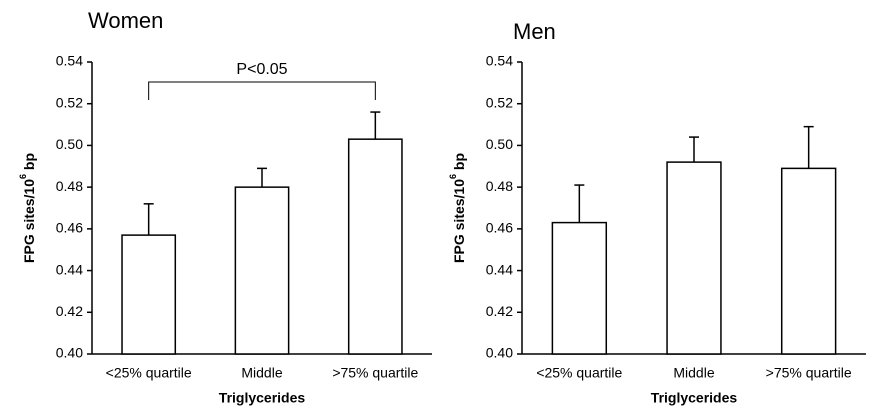 The width and height of the screenshot is (872, 412). What do you see at coordinates (534, 31) in the screenshot?
I see `chart-title: Men` at bounding box center [534, 31].